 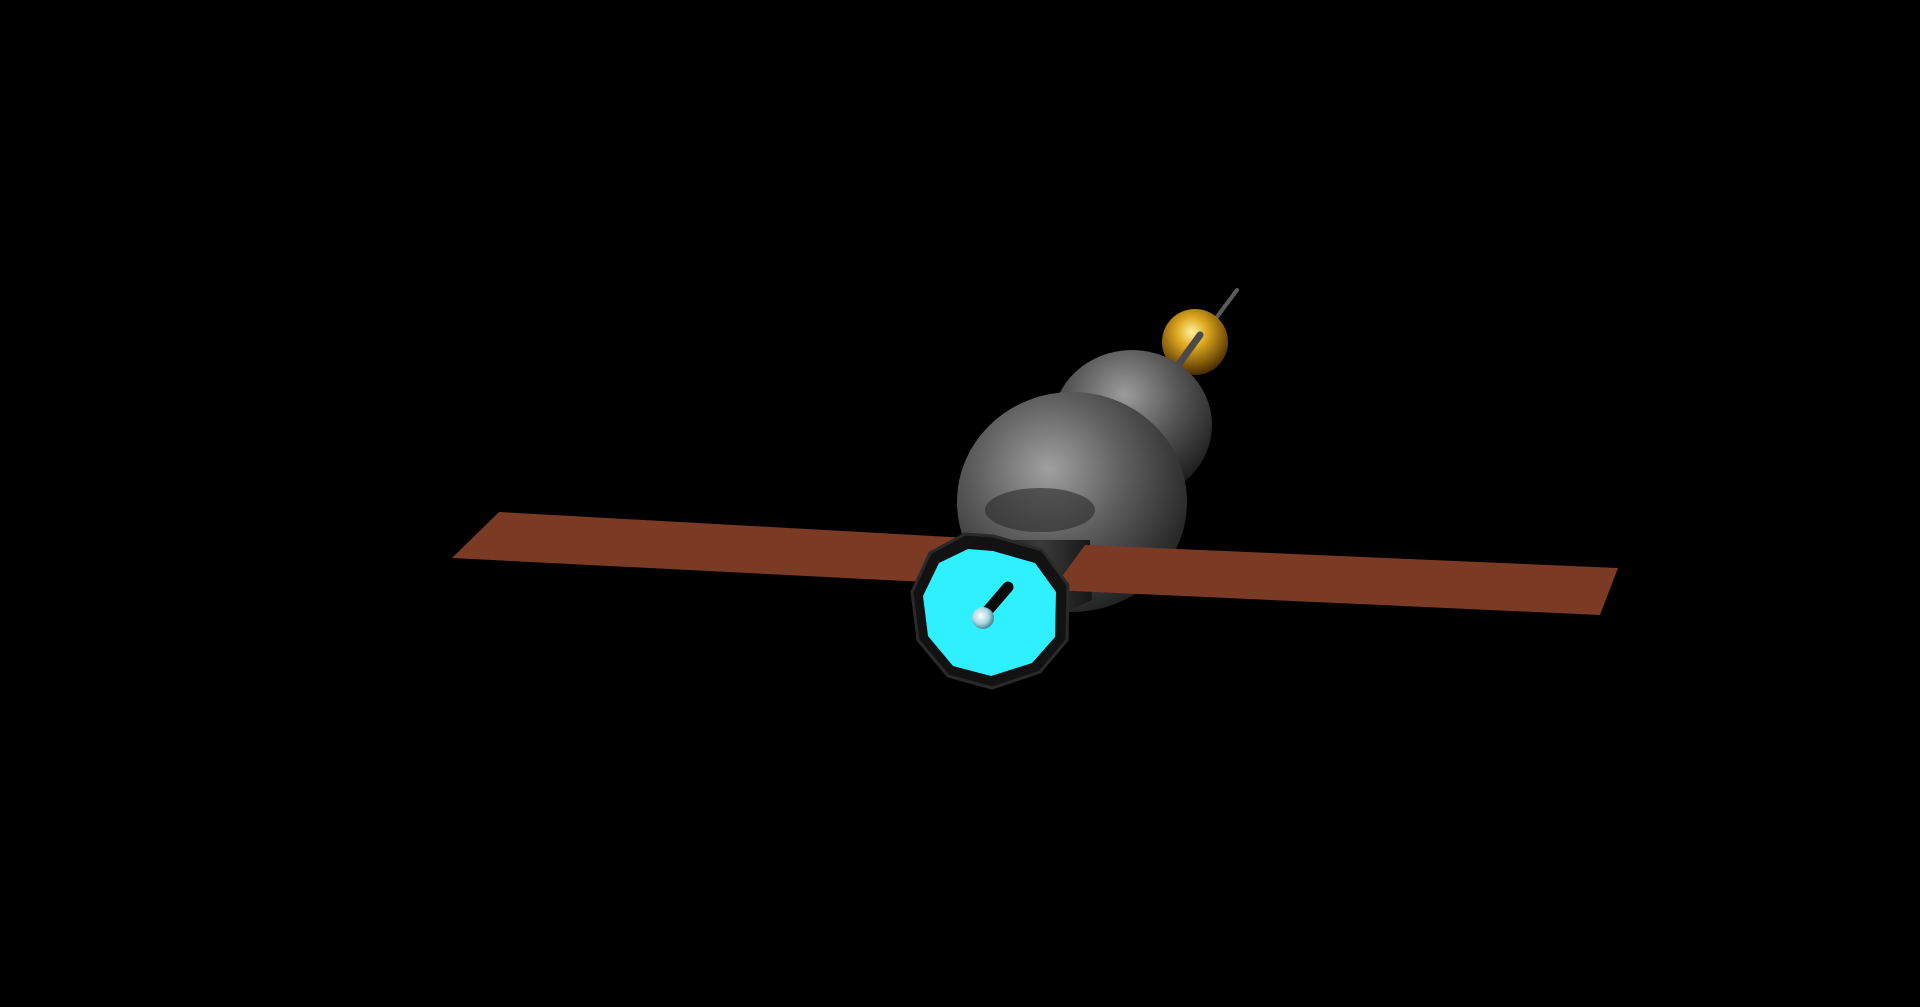 What do you see at coordinates (1040, 510) in the screenshot?
I see `body-neck-top` at bounding box center [1040, 510].